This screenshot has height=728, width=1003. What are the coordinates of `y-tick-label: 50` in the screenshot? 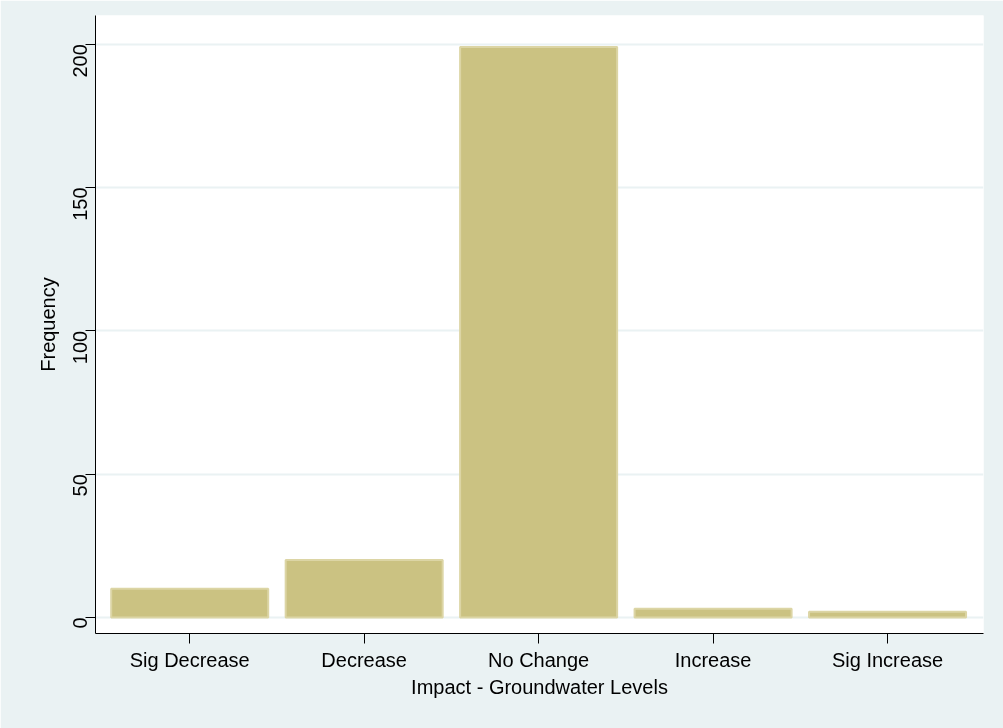 It's located at (80, 485).